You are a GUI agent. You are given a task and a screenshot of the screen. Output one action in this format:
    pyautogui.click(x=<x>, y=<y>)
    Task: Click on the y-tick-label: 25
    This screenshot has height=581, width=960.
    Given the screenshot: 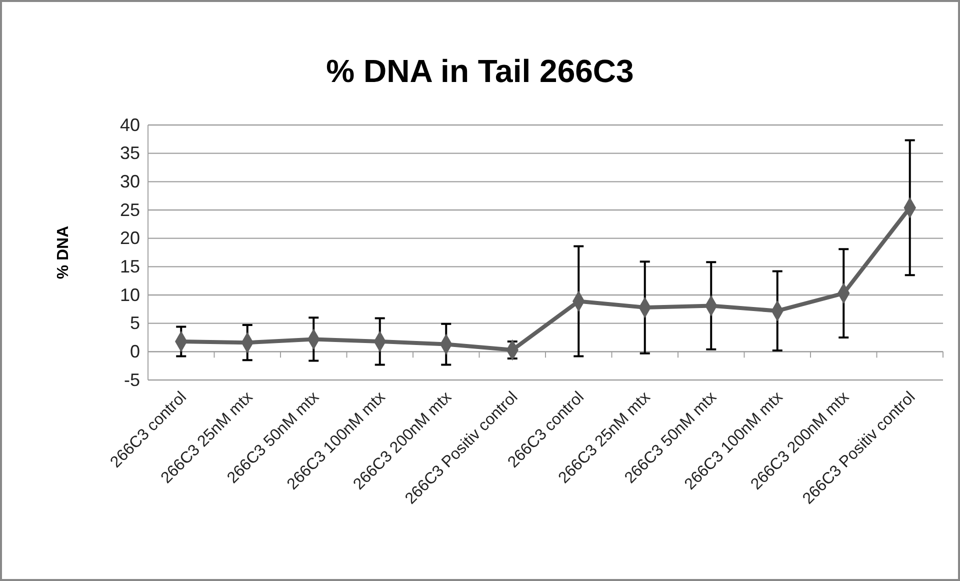 What is the action you would take?
    pyautogui.click(x=130, y=210)
    